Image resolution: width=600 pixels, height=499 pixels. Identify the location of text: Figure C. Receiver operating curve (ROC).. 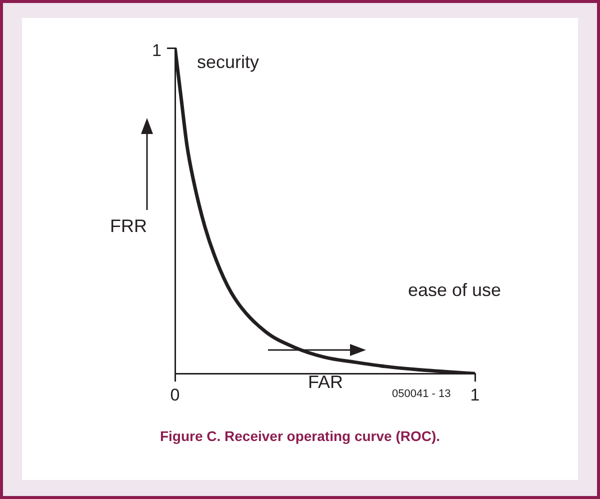
(300, 436).